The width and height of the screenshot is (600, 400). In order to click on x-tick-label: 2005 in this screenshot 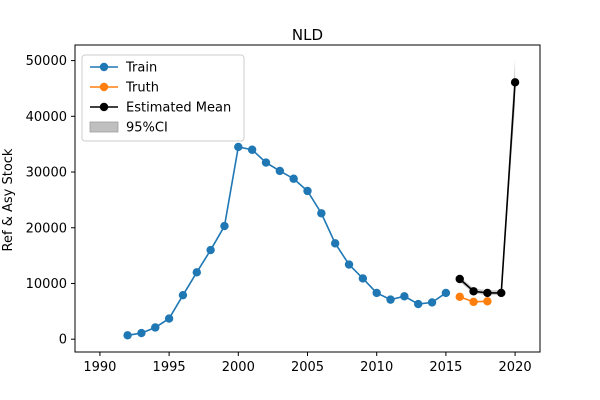, I will do `click(307, 367)`.